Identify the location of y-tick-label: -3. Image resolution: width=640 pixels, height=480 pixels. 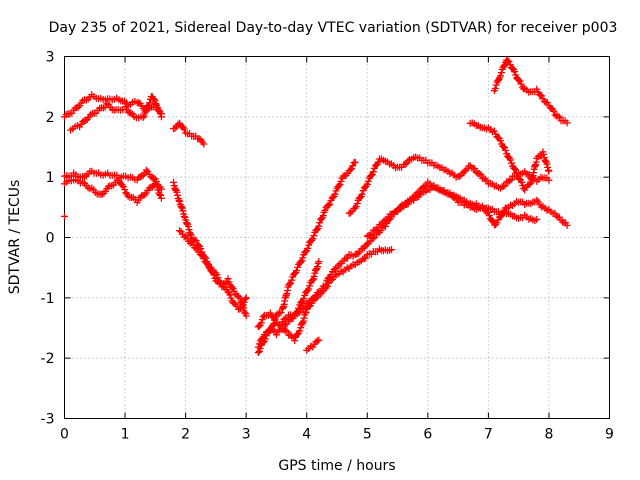
(48, 420).